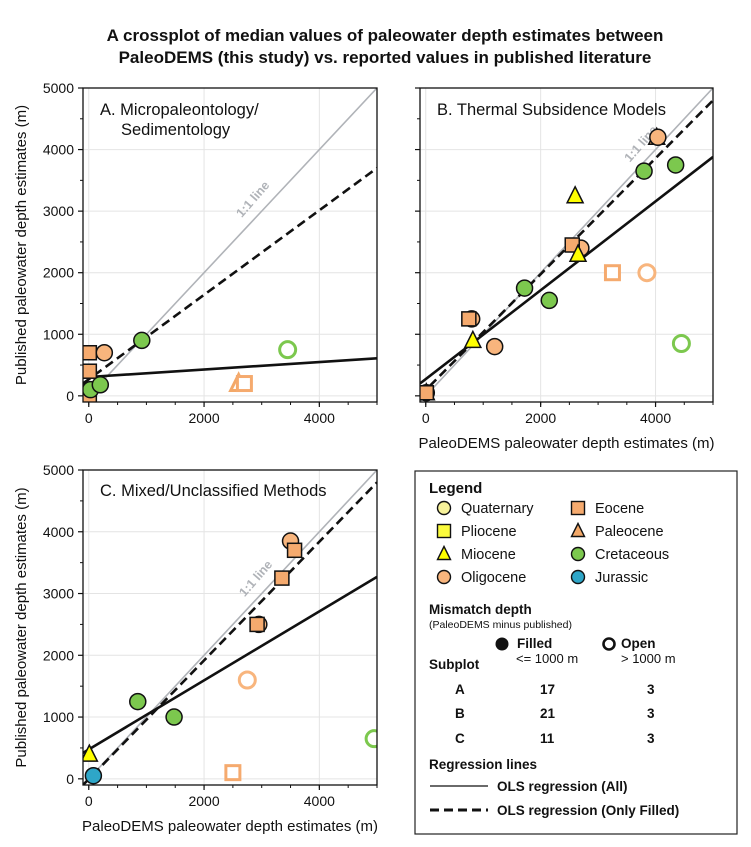 This screenshot has width=751, height=847. Describe the element at coordinates (176, 130) in the screenshot. I see `panel-a-label: Sedimentology` at that location.